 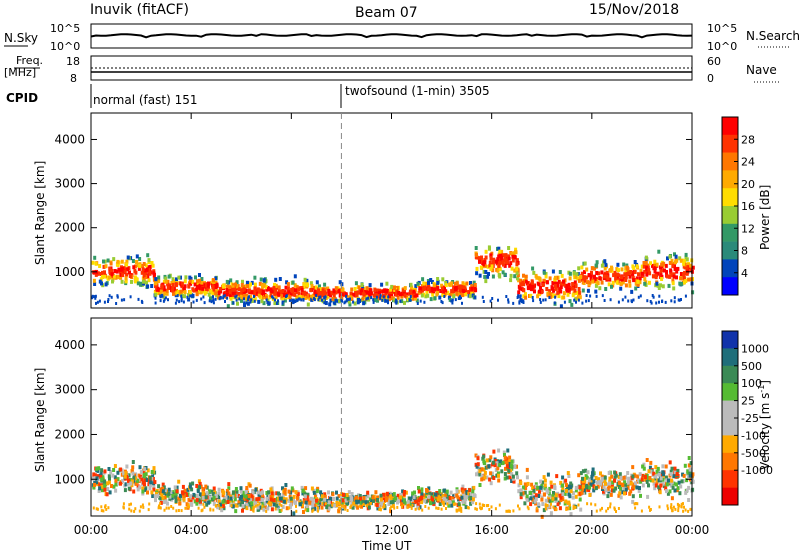 I want to click on colorbar-swatch, so click(x=730, y=126).